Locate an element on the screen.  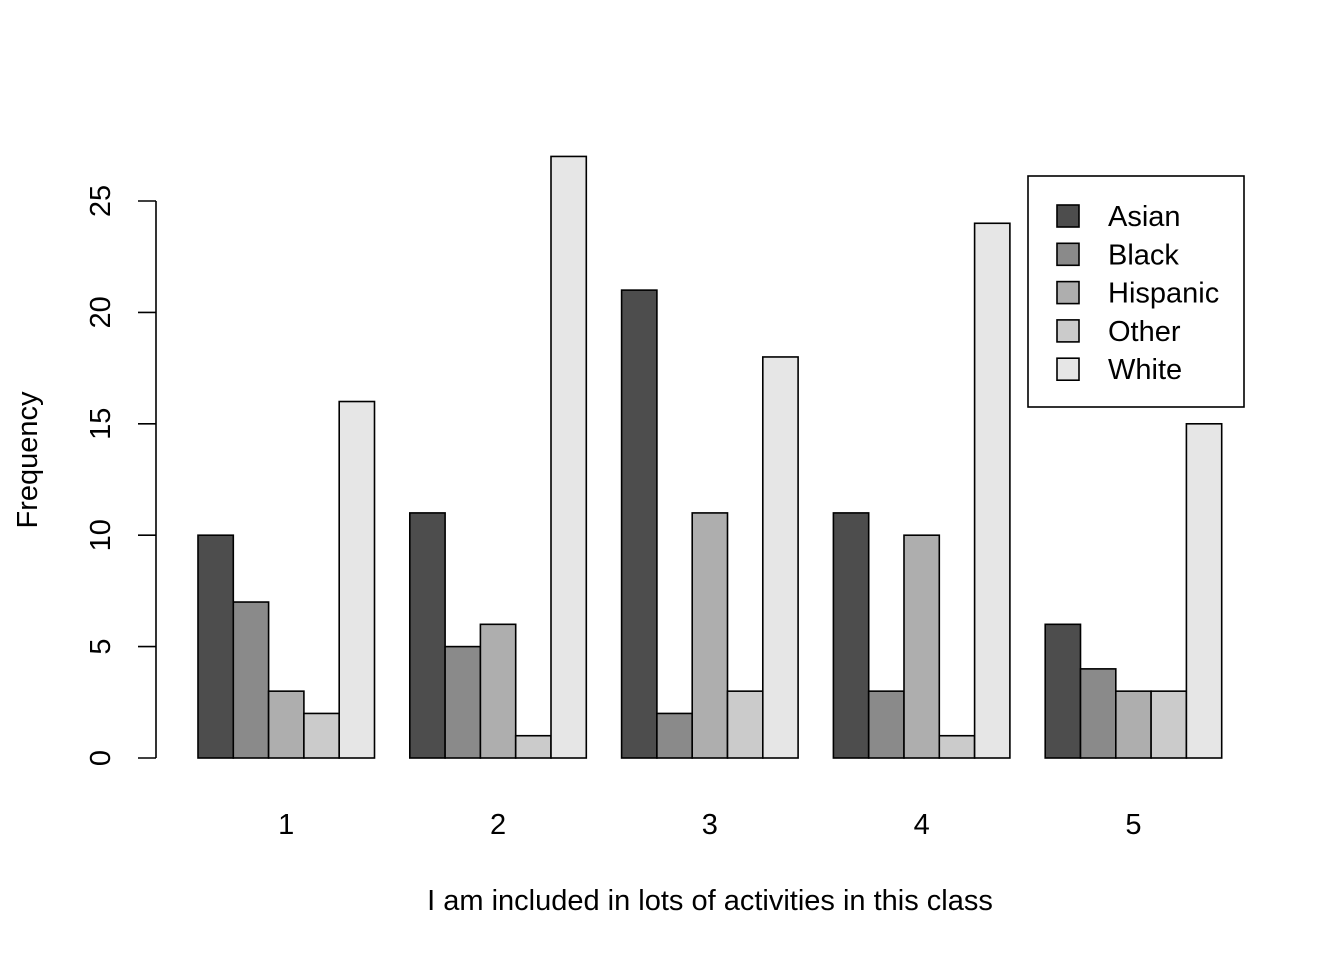
legend: Asian Black Hispanic Other White is located at coordinates (1136, 291).